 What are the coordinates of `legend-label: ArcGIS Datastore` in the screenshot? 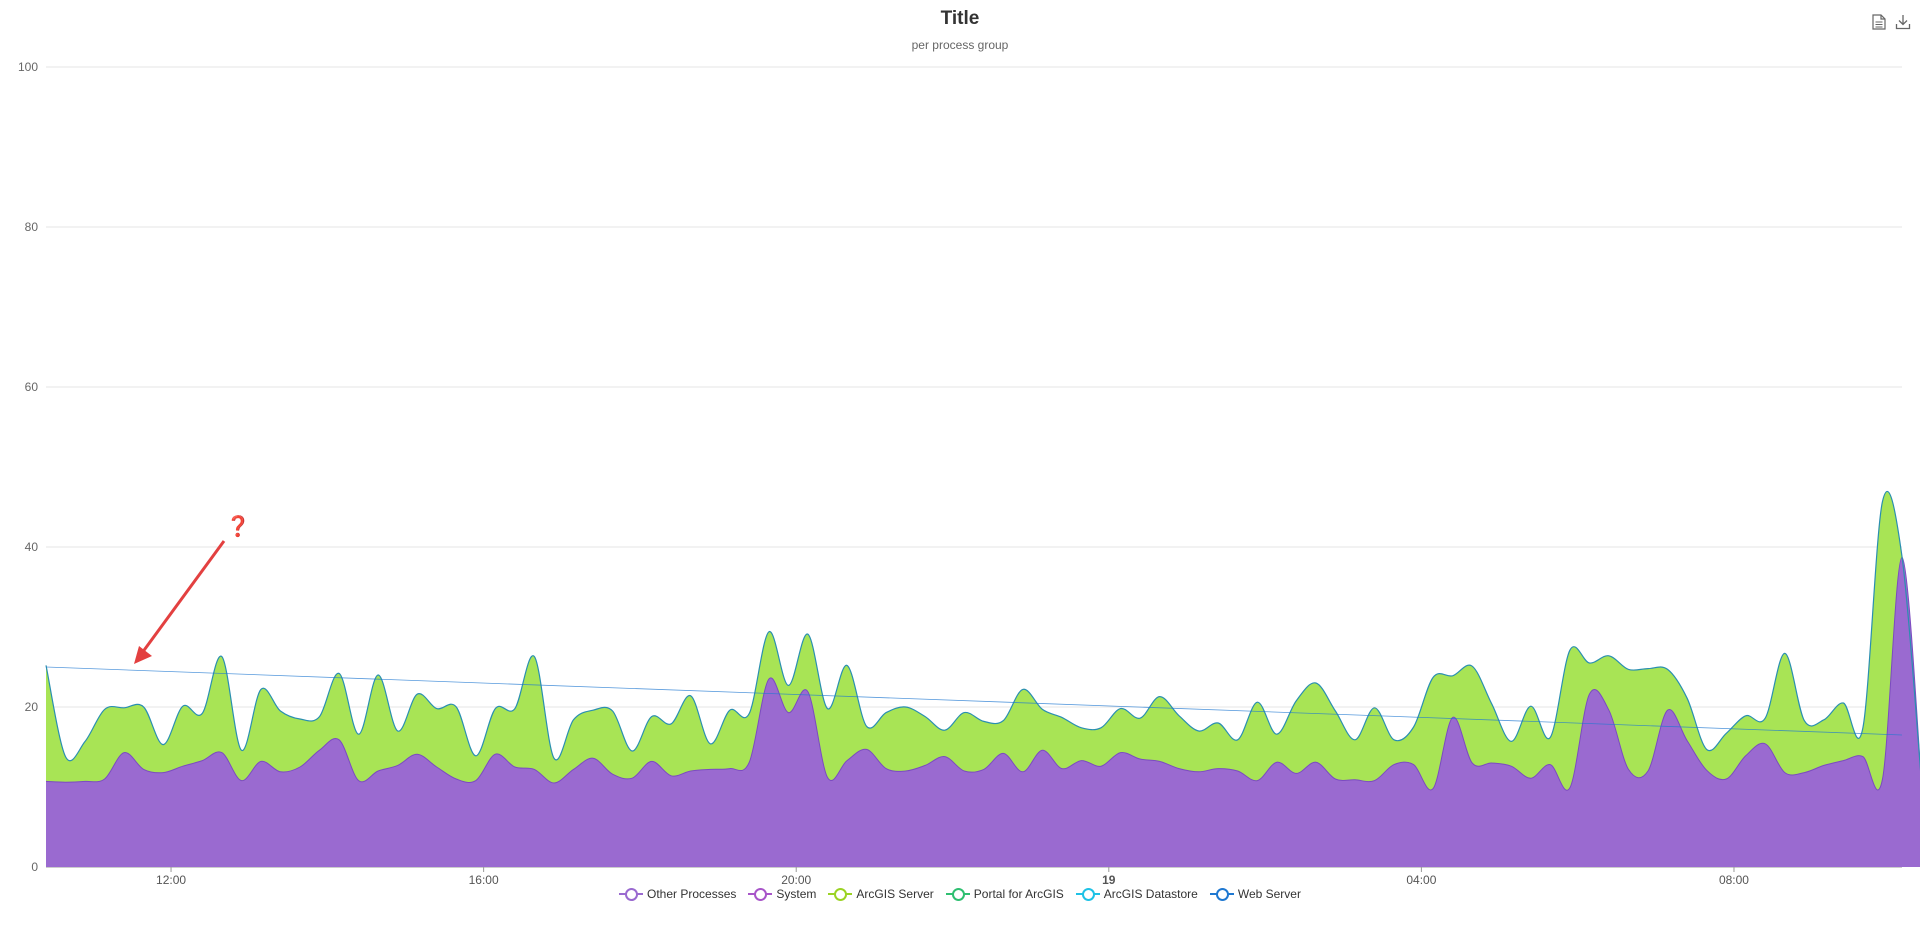 It's located at (1150, 894).